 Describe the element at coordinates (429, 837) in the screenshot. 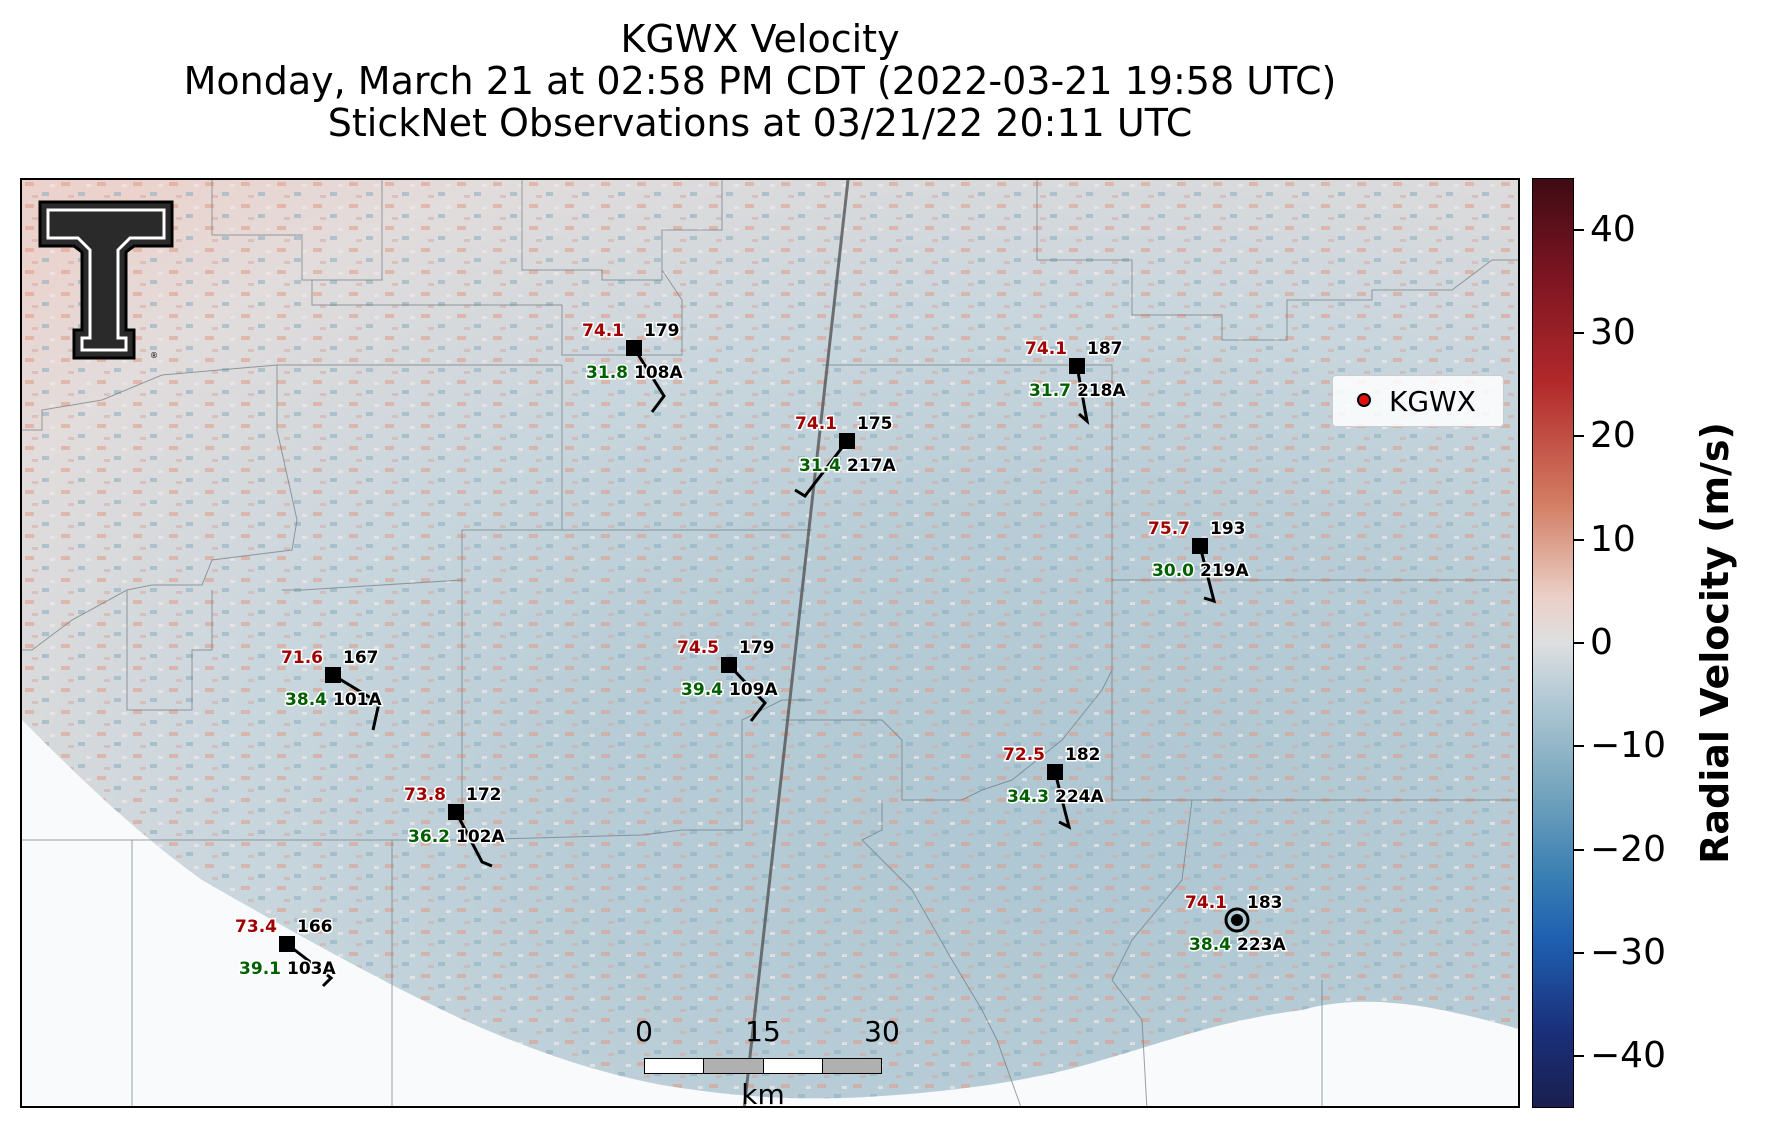

I see `station-dewpoint: 36.2` at that location.